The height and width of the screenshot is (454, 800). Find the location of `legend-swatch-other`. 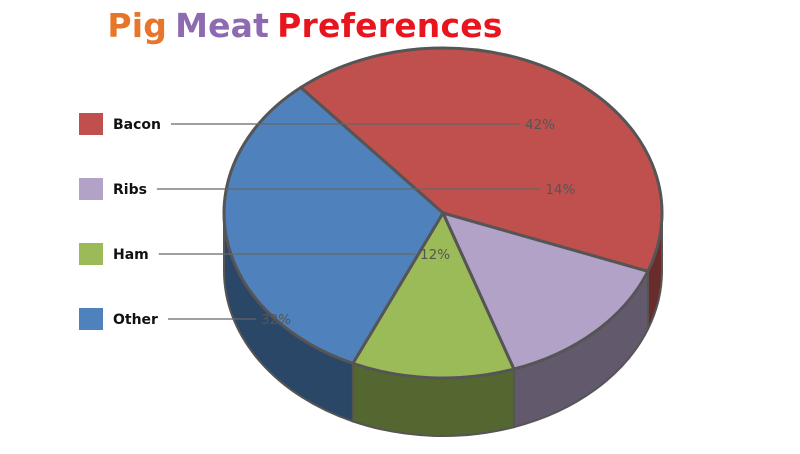

legend-swatch-other is located at coordinates (91, 319).